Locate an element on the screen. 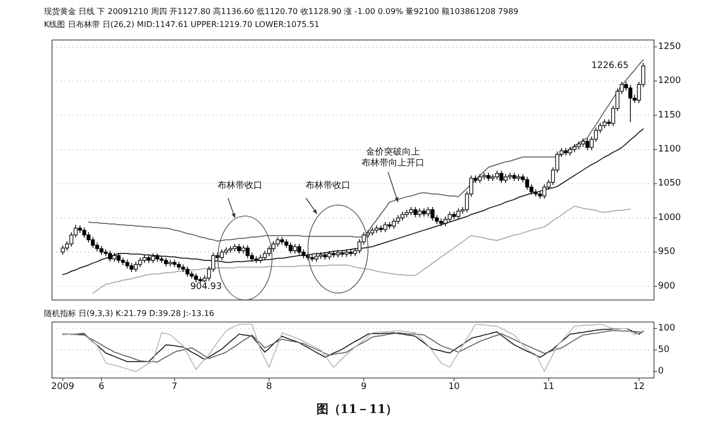 The height and width of the screenshot is (430, 715). y-tick-label: 1000 is located at coordinates (670, 218).